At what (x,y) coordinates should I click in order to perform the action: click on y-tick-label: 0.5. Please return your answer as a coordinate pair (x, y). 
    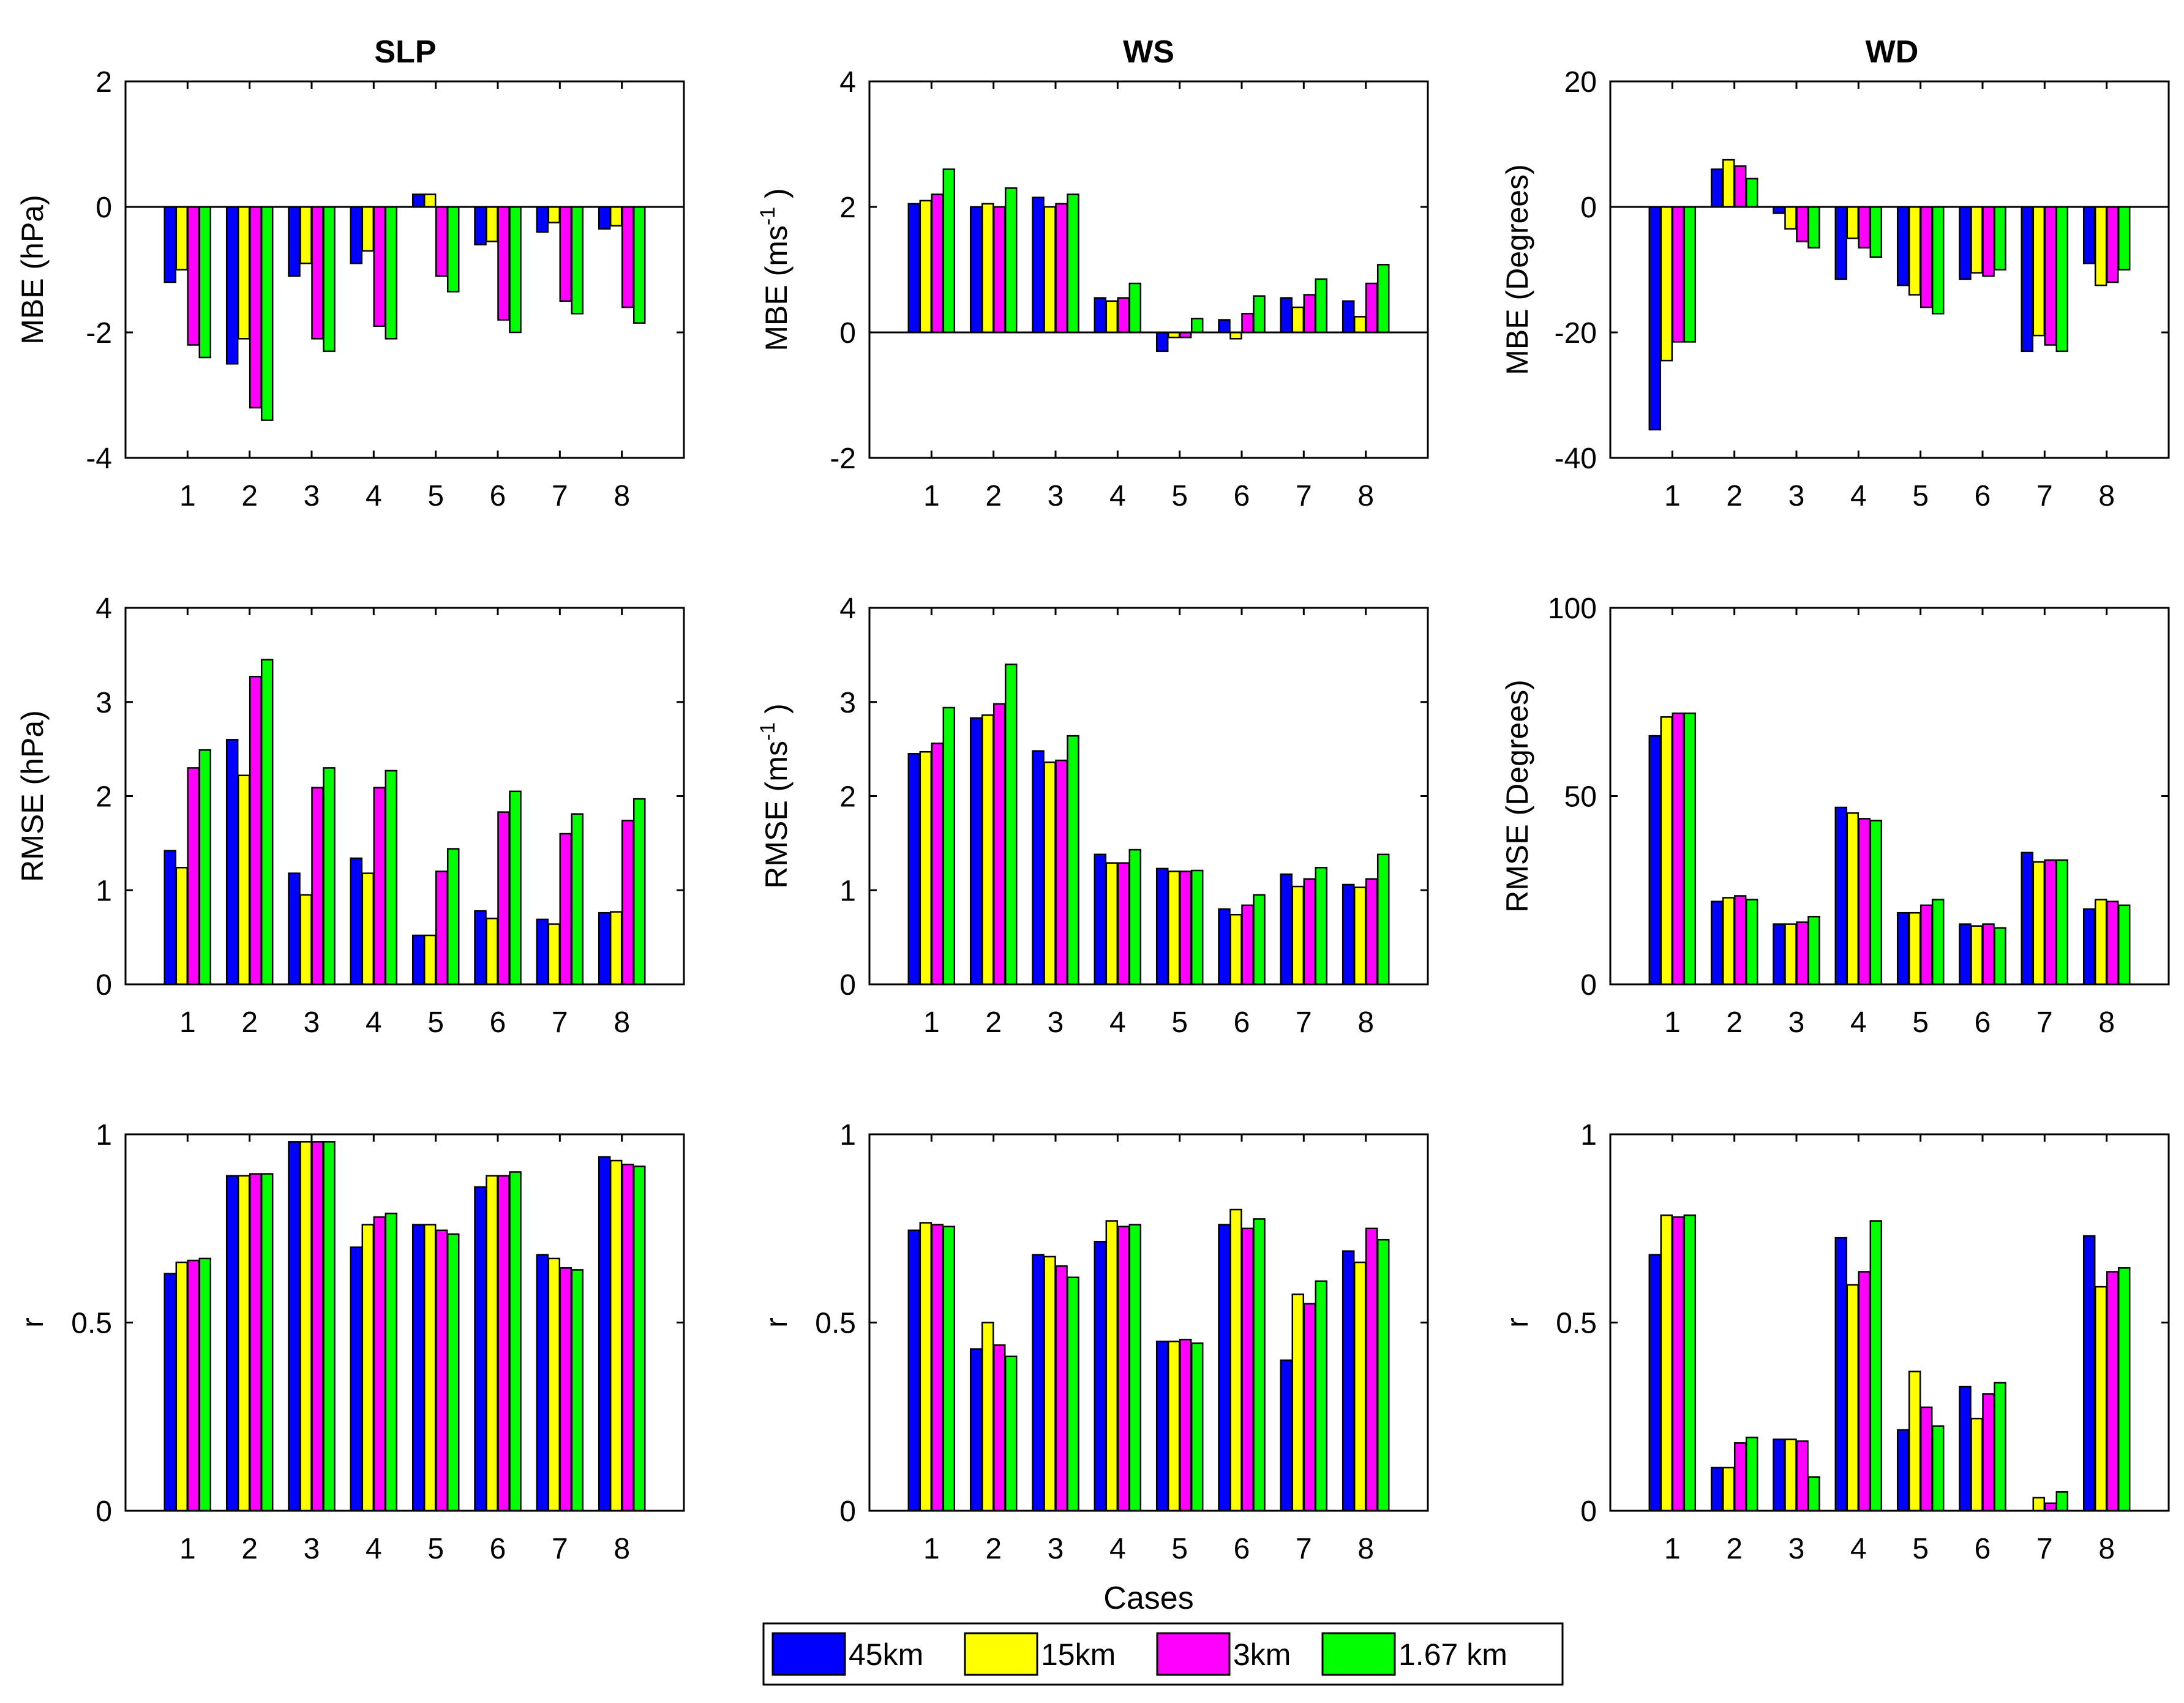
    Looking at the image, I should click on (1577, 1324).